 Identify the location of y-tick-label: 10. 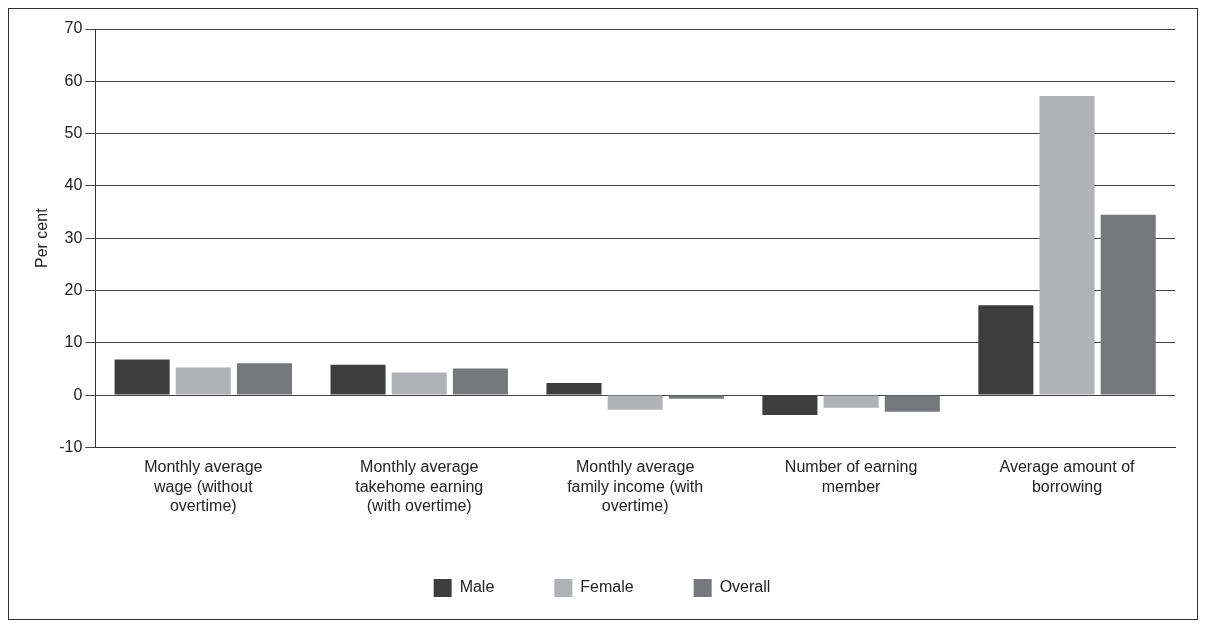
(73, 342).